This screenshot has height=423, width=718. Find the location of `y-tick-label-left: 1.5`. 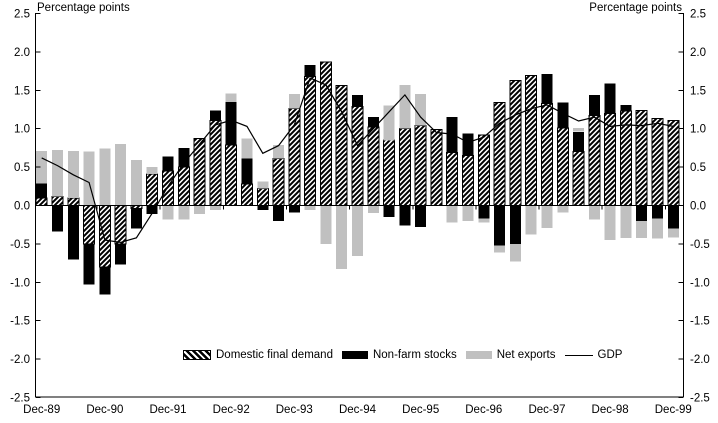

y-tick-label-left: 1.5 is located at coordinates (22, 91).